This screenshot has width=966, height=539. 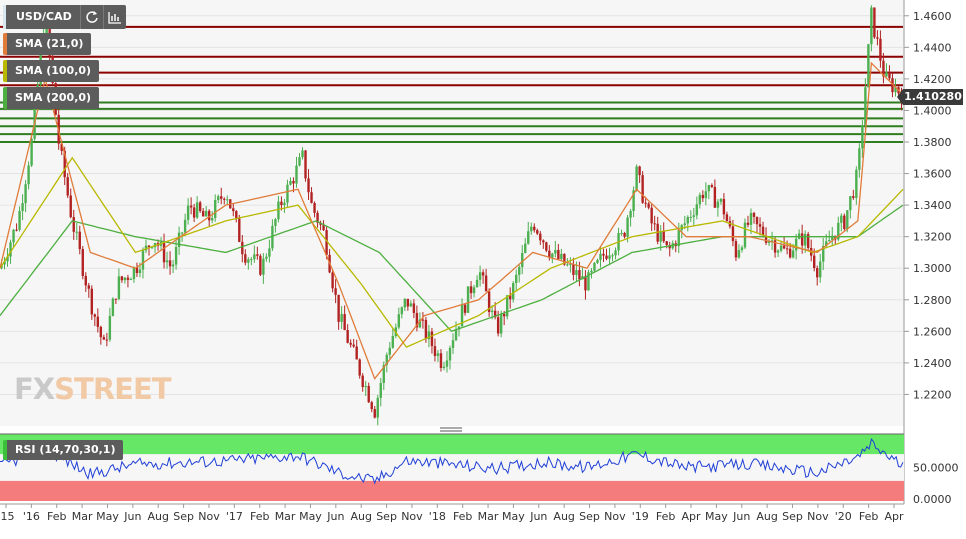 What do you see at coordinates (932, 47) in the screenshot?
I see `price-tick-label: 1.4400` at bounding box center [932, 47].